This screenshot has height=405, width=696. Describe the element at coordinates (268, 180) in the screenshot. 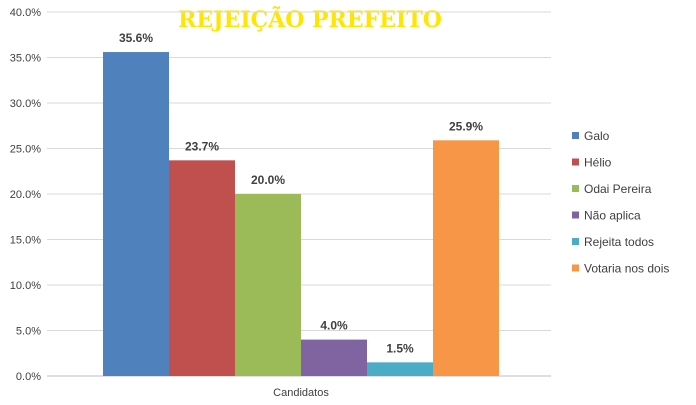

I see `data-label: 20.0%` at that location.